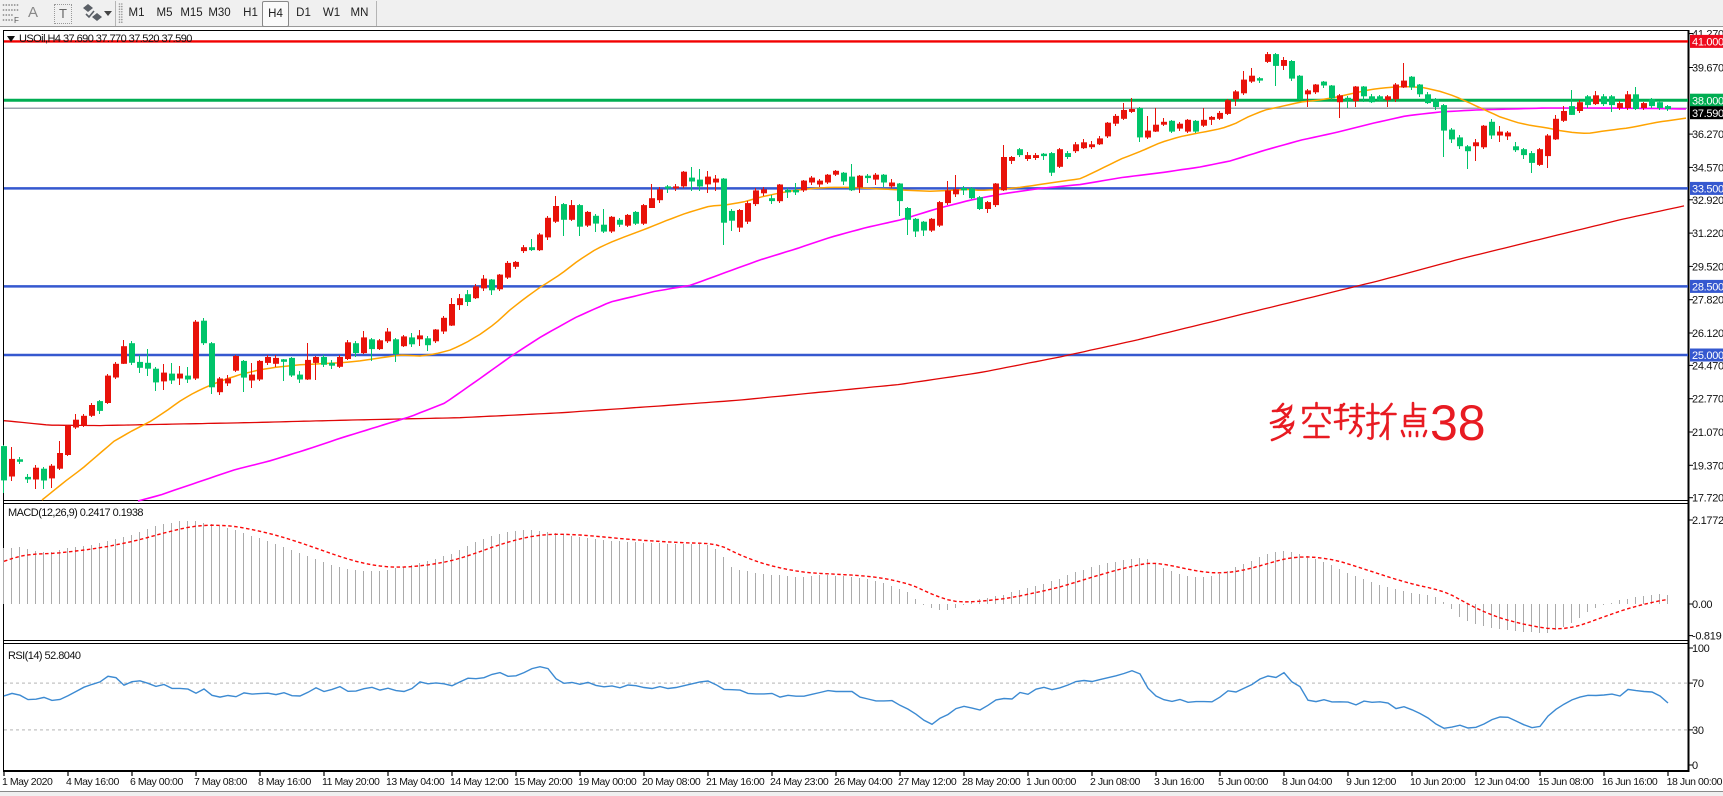 This screenshot has width=1723, height=796. What do you see at coordinates (1707, 637) in the screenshot?
I see `svg-text: -0.819` at bounding box center [1707, 637].